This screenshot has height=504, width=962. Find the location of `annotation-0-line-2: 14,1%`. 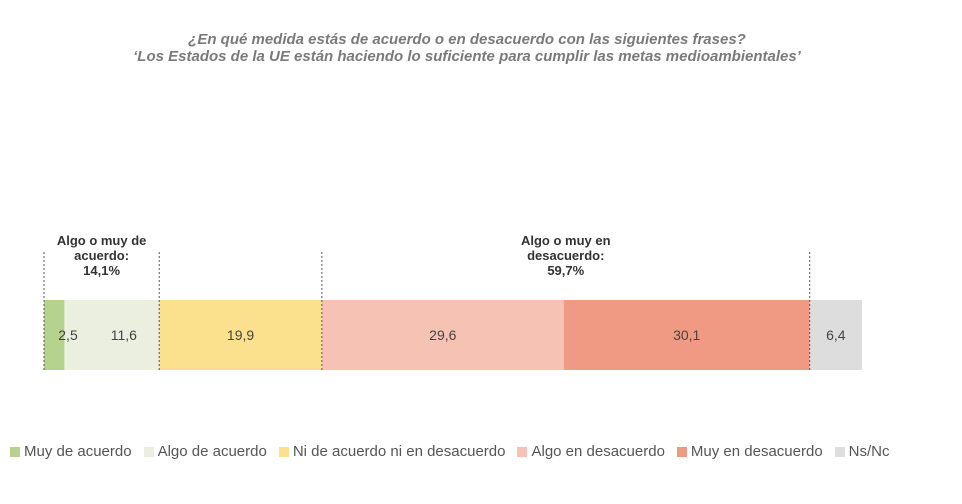

annotation-0-line-2: 14,1% is located at coordinates (101, 270).